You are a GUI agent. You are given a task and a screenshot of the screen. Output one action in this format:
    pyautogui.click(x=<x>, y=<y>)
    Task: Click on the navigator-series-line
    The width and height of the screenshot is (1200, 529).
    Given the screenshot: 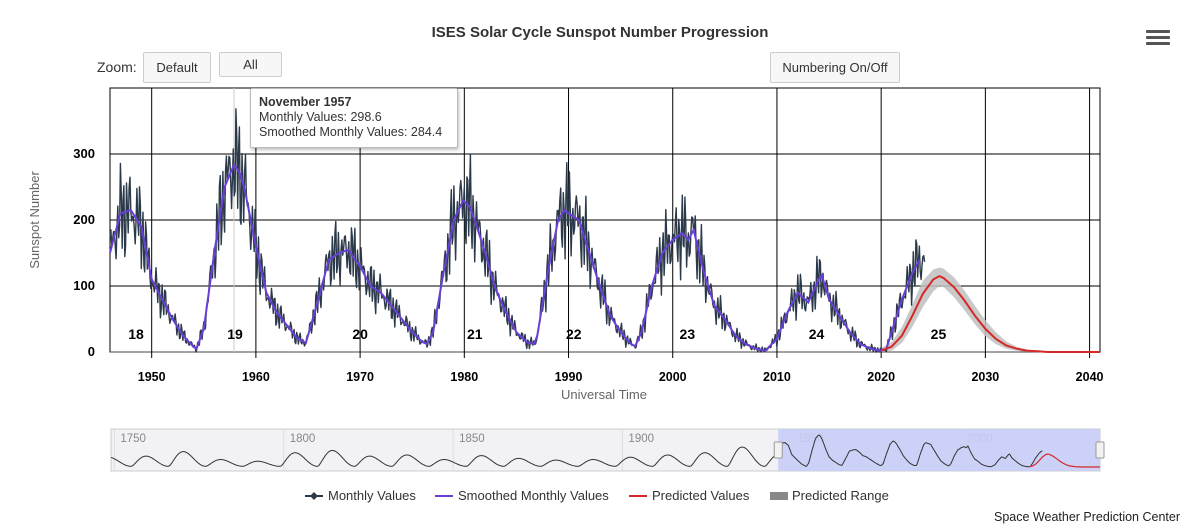 What is the action you would take?
    pyautogui.click(x=576, y=451)
    